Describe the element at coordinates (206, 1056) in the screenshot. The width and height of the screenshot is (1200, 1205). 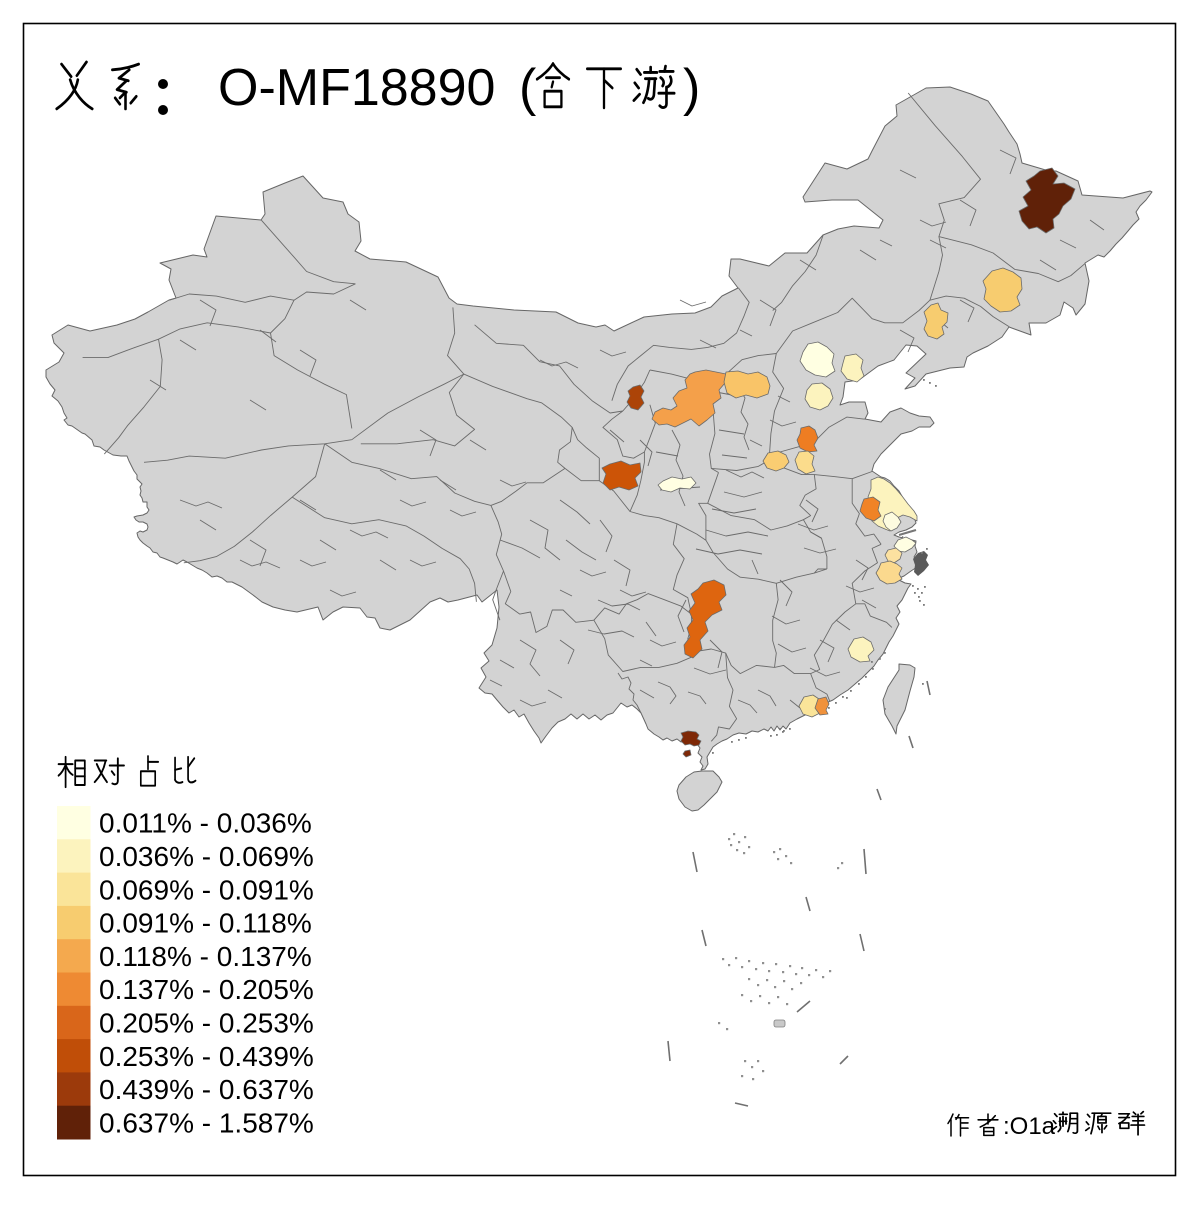
I see `svg-text: 0.253% - 0.439%` at that location.